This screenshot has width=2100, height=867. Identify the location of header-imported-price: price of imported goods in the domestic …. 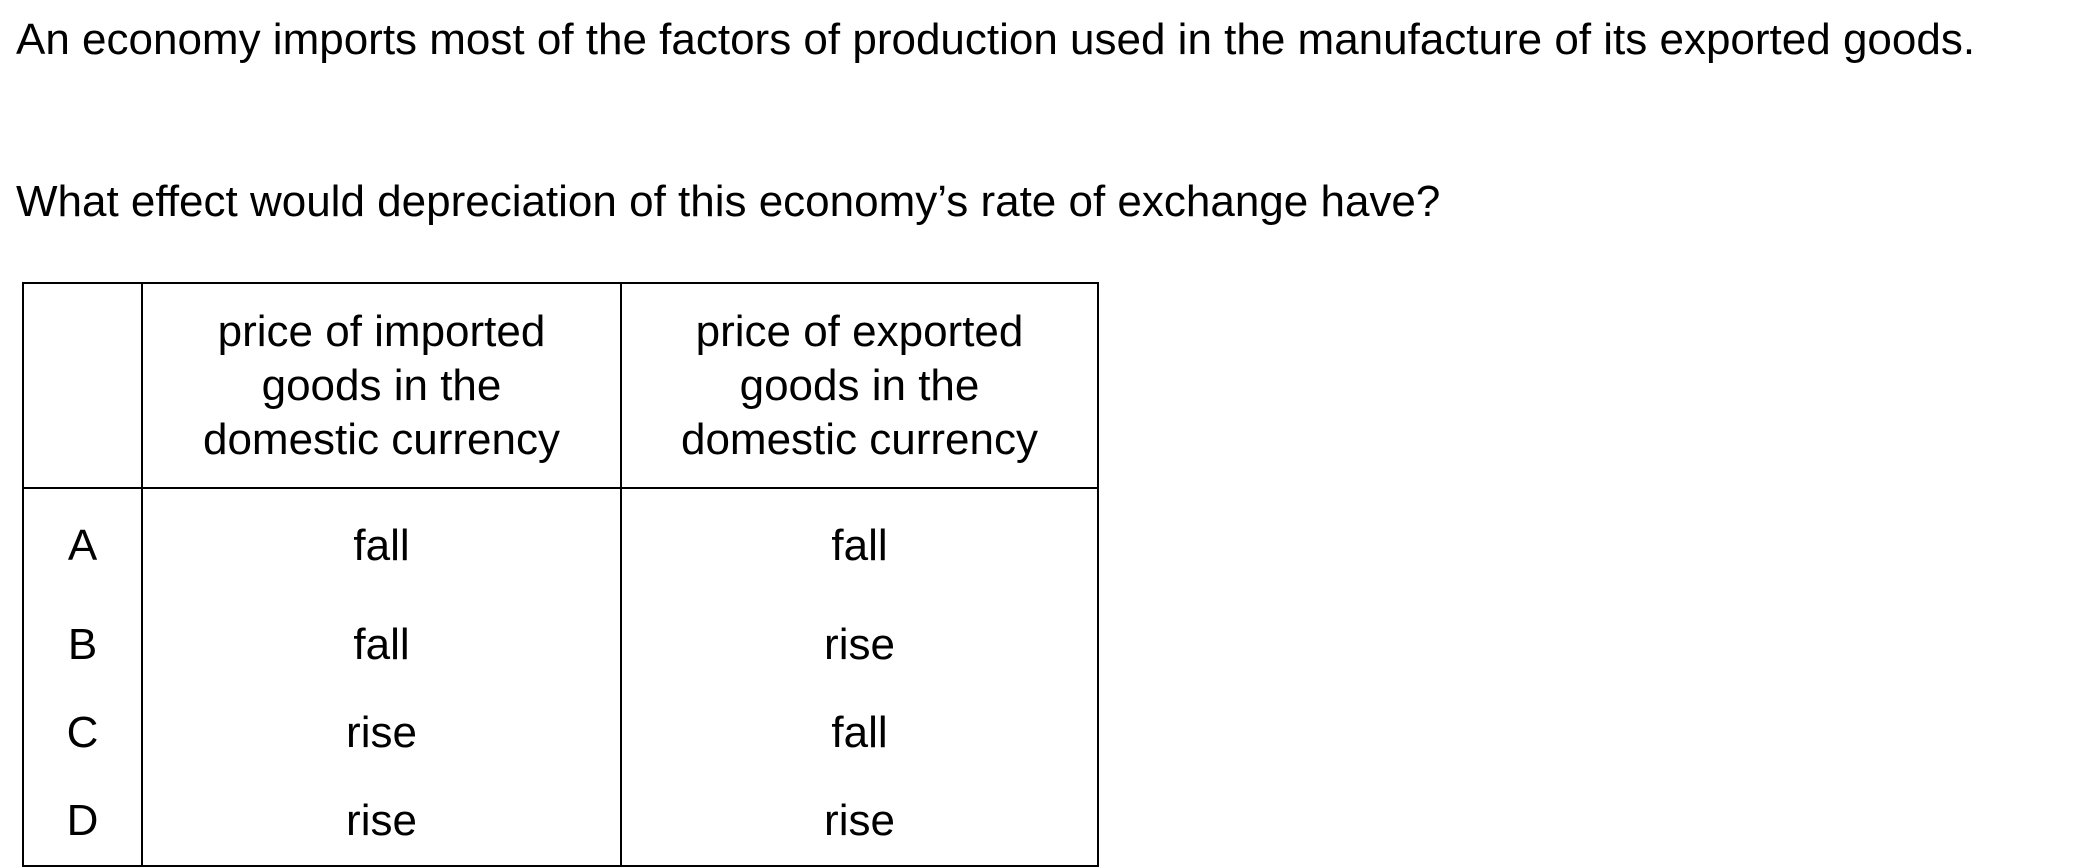
(381, 386).